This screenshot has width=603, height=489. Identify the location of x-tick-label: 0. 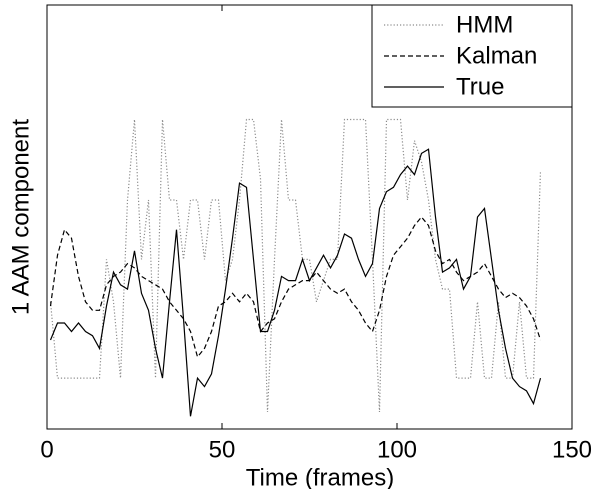
(46, 449).